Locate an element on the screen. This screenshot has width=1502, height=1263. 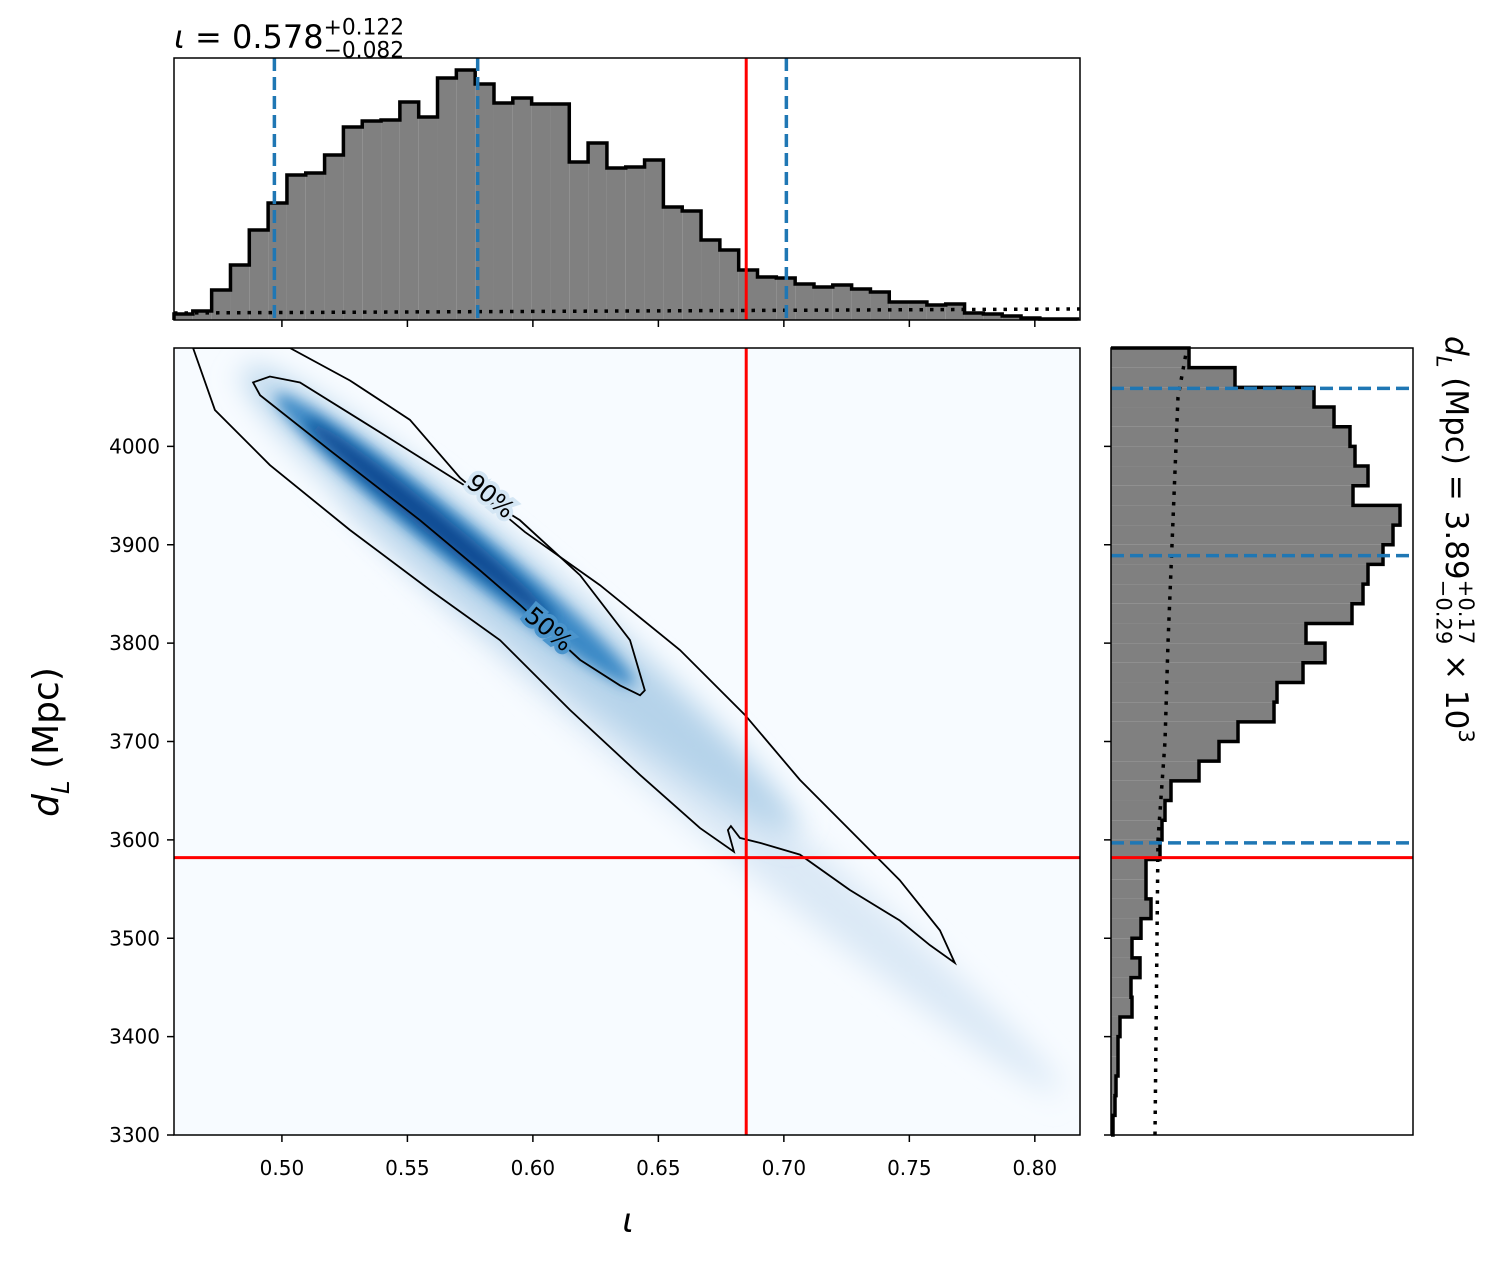
x-tick-label: 0.70 is located at coordinates (784, 1168).